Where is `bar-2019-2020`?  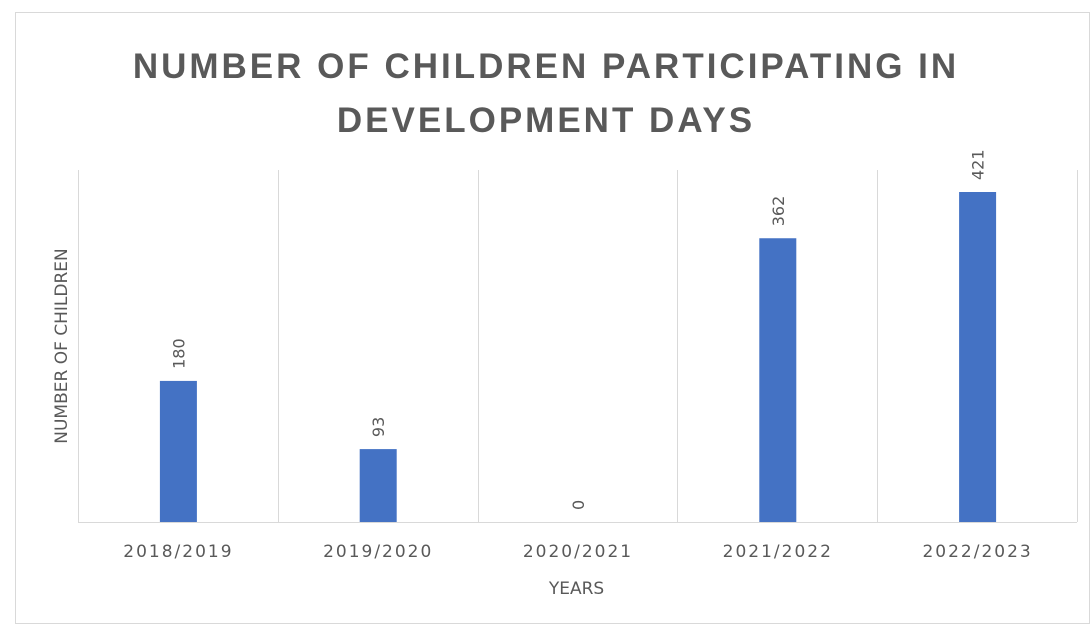 bar-2019-2020 is located at coordinates (378, 485).